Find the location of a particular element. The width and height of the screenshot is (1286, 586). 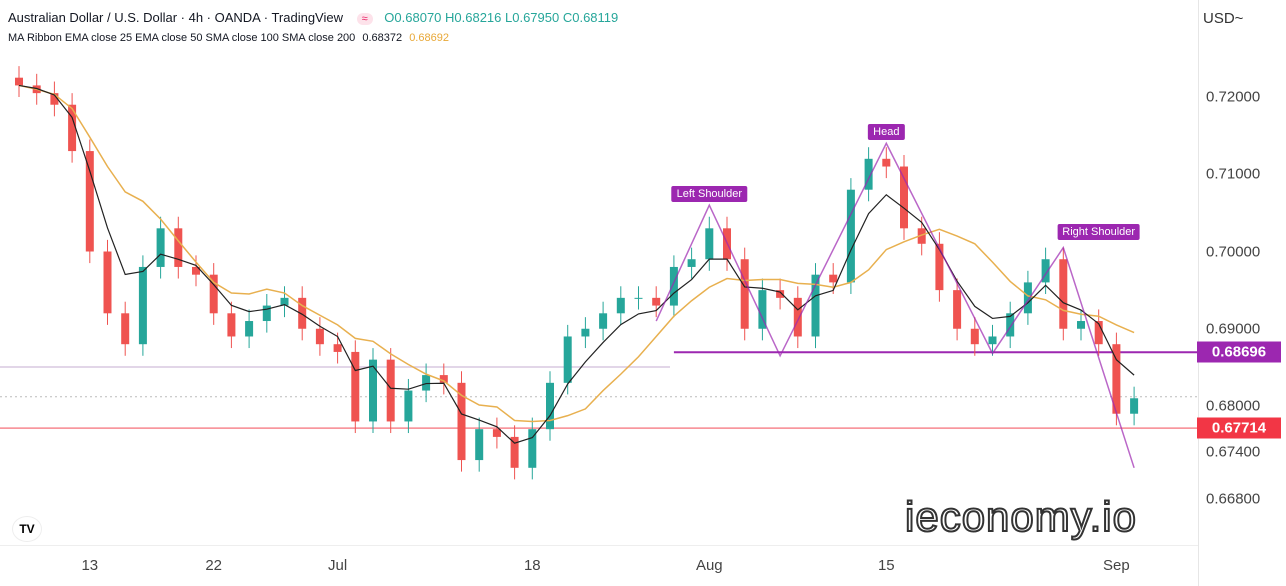

price-axis is located at coordinates (1242, 293).